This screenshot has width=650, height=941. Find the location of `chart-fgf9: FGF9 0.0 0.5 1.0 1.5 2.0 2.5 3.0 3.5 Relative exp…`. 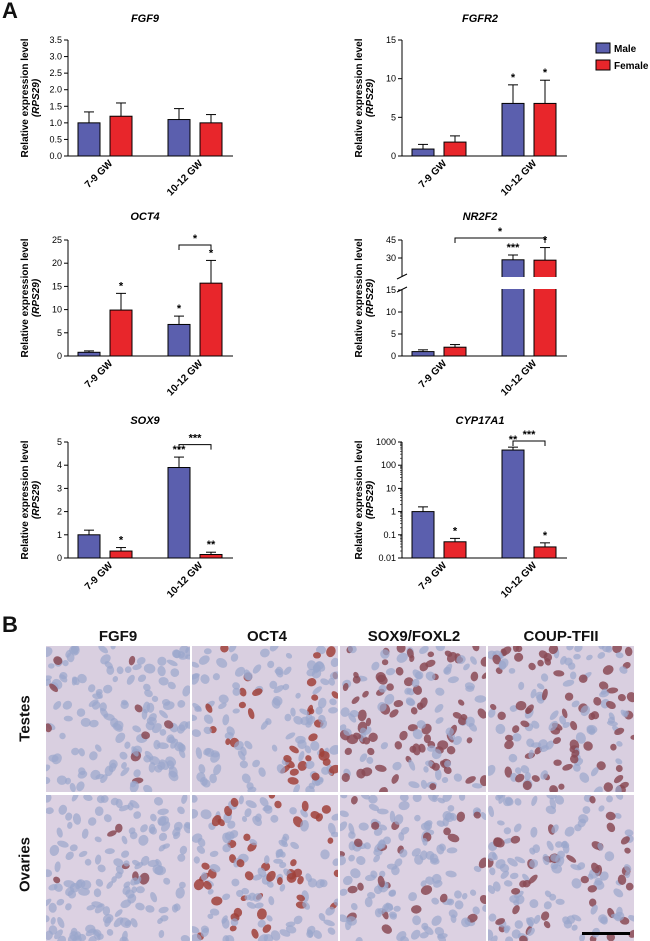

chart-fgf9: FGF9 0.0 0.5 1.0 1.5 2.0 2.5 3.0 3.5 Relative exp… is located at coordinates (126, 105).